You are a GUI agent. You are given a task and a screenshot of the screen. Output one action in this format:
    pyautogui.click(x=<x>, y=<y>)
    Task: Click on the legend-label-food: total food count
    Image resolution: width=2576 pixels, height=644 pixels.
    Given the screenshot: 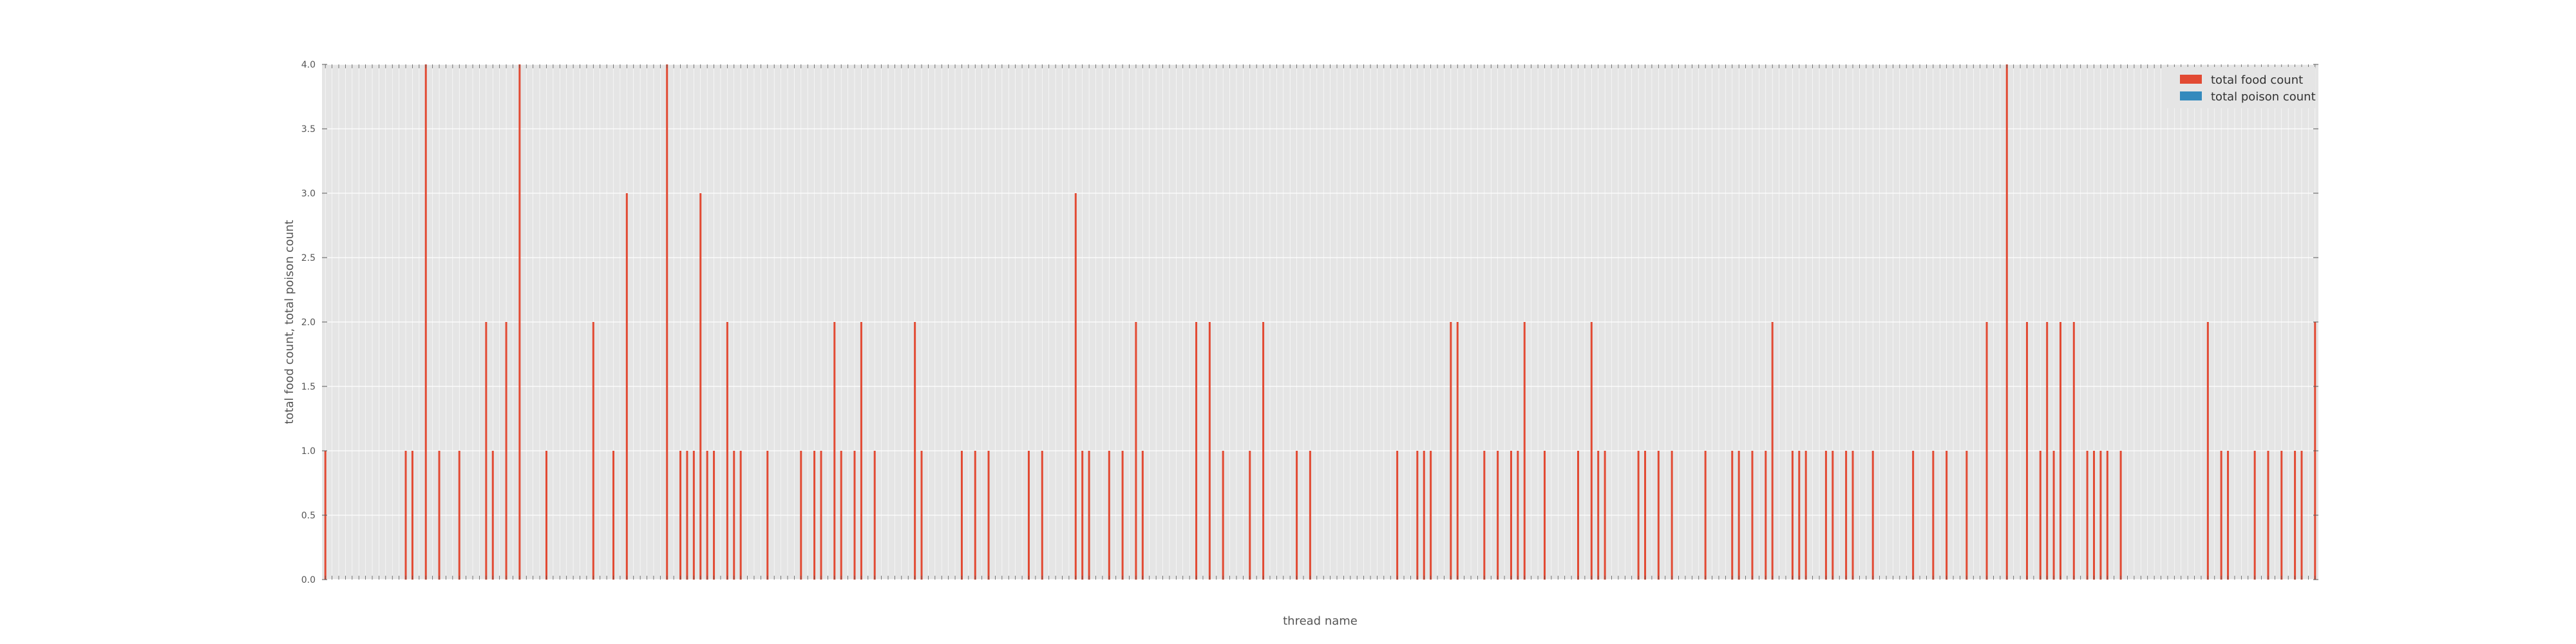 What is the action you would take?
    pyautogui.click(x=2257, y=80)
    